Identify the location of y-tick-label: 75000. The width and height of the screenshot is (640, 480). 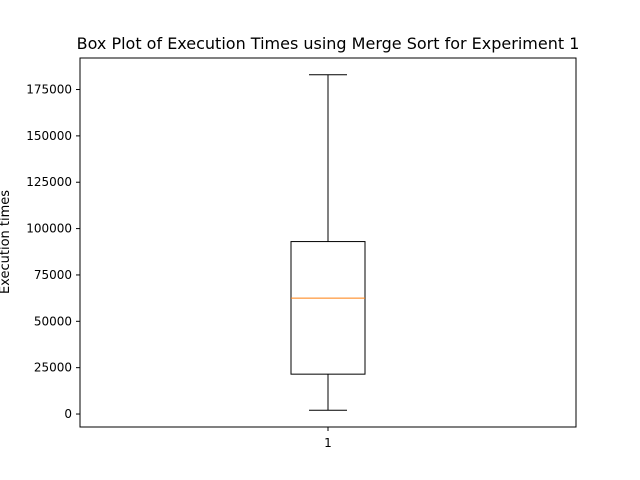
(53, 275).